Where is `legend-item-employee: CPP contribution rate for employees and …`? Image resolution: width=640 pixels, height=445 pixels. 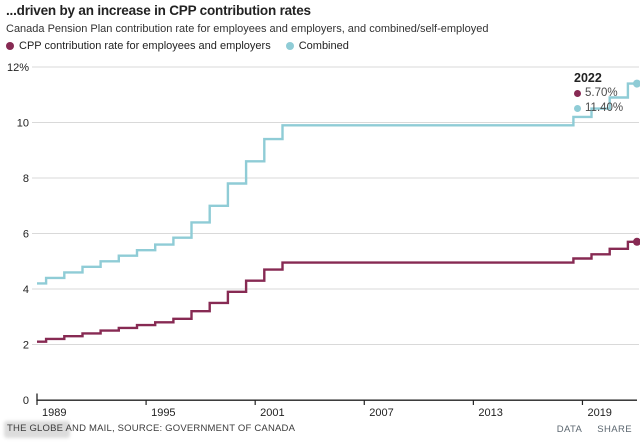
legend-item-employee: CPP contribution rate for employees and … is located at coordinates (138, 46).